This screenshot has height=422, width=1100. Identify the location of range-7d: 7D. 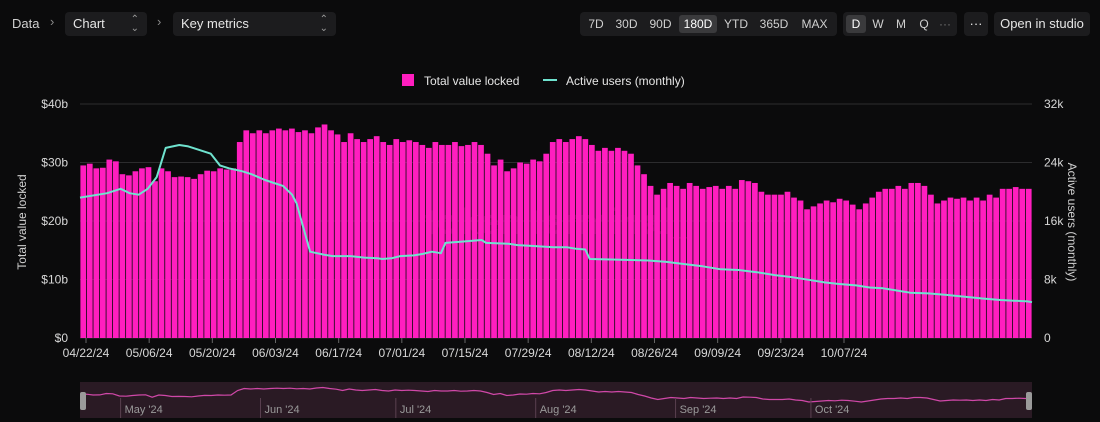
(596, 24).